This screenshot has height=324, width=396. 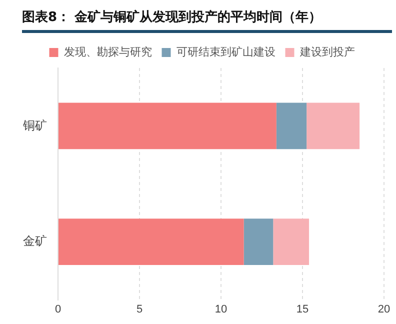 I want to click on legend-label: 发现、勘探与研究, so click(x=108, y=52).